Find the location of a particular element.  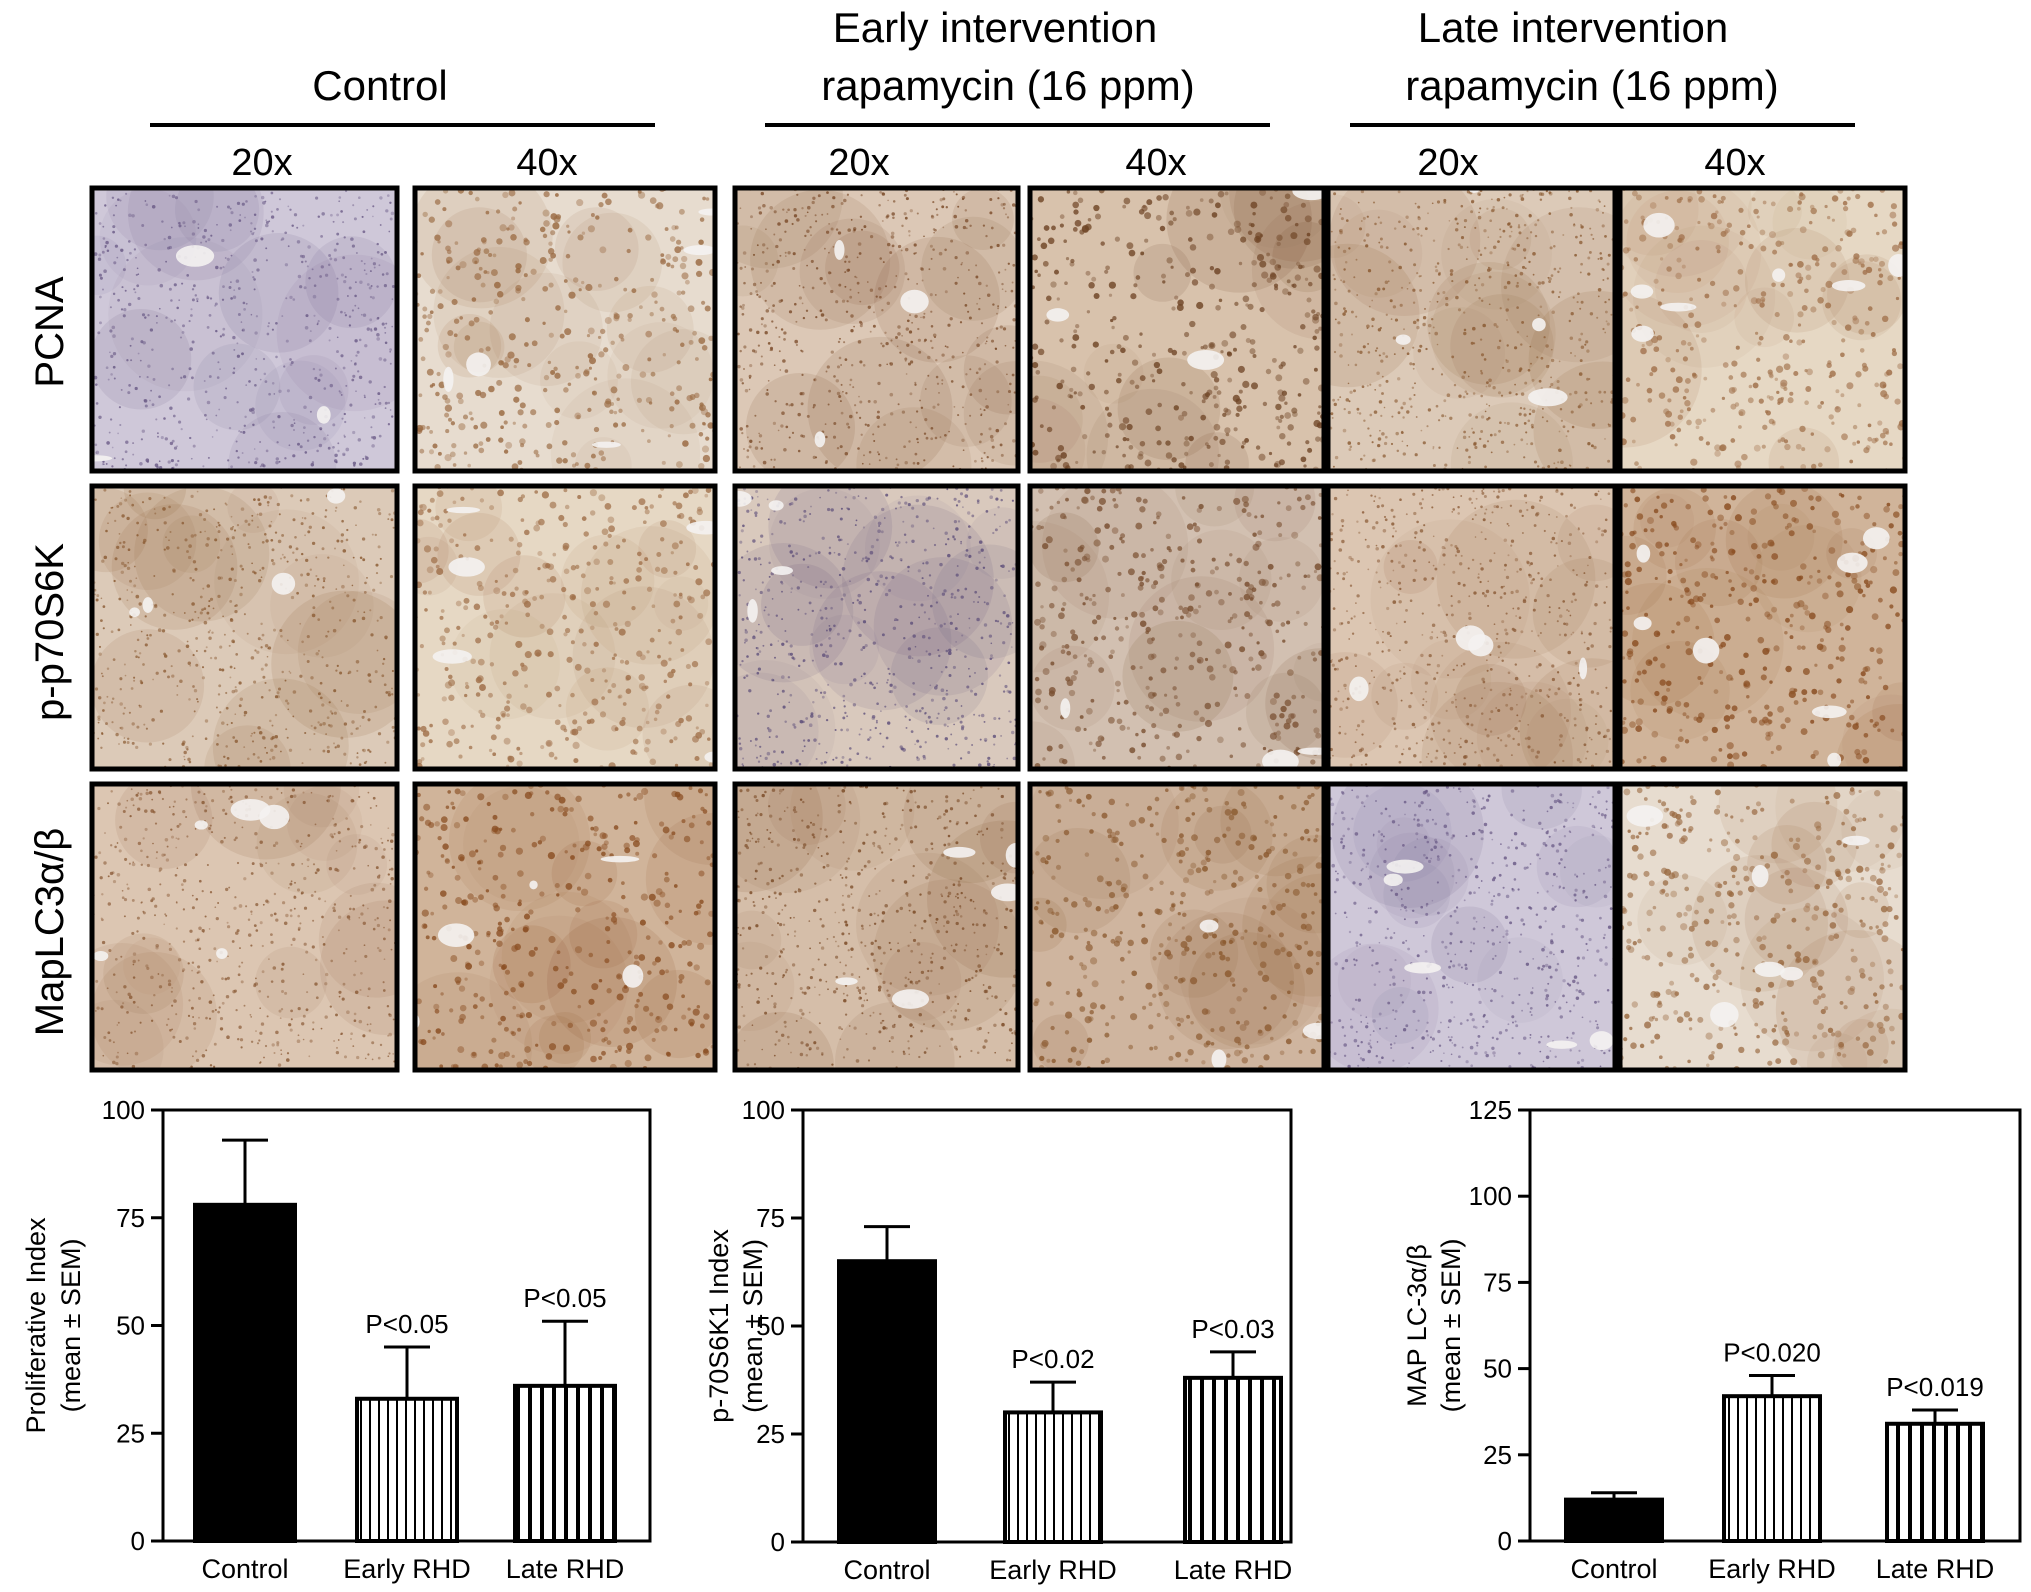

group-title-late-line1: Late intervention is located at coordinates (1573, 27).